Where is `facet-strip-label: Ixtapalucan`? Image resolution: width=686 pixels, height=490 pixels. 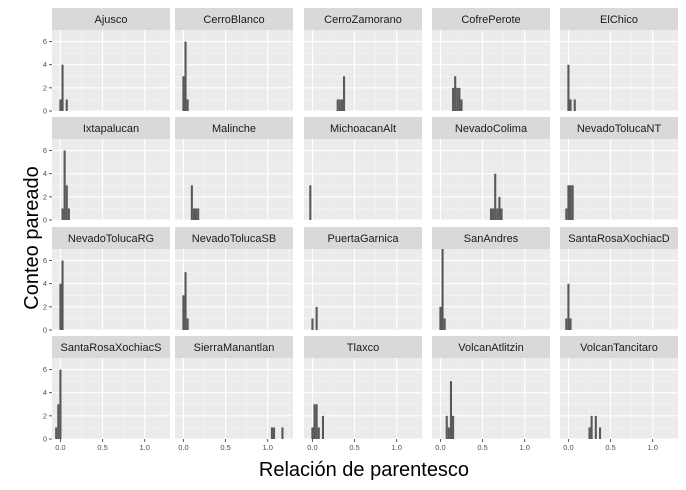 facet-strip-label: Ixtapalucan is located at coordinates (111, 129).